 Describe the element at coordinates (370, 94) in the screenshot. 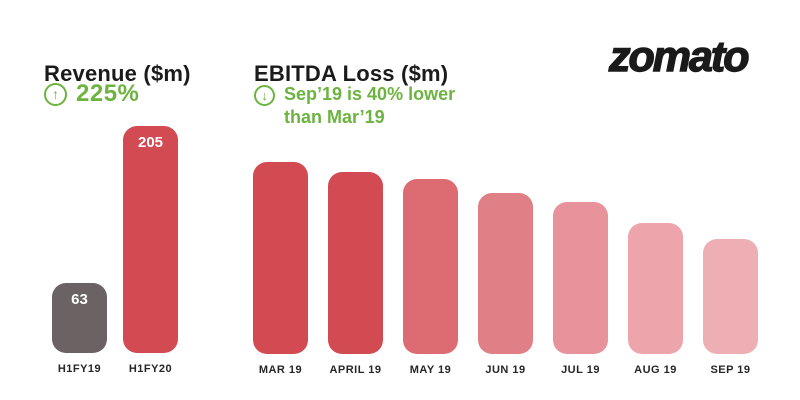

I see `ebitda-decline-text-line1: Sep’19 is 40% lower` at that location.